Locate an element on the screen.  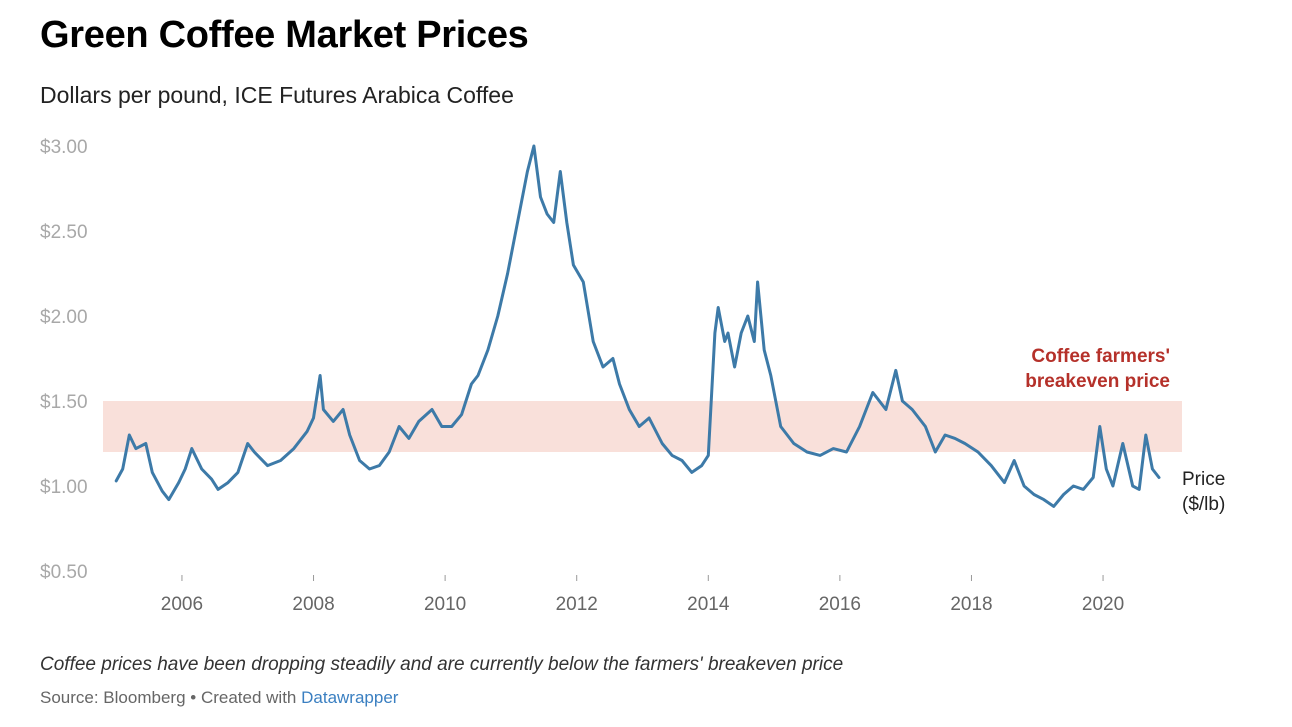
y-tick-label: $3.00 is located at coordinates (64, 147).